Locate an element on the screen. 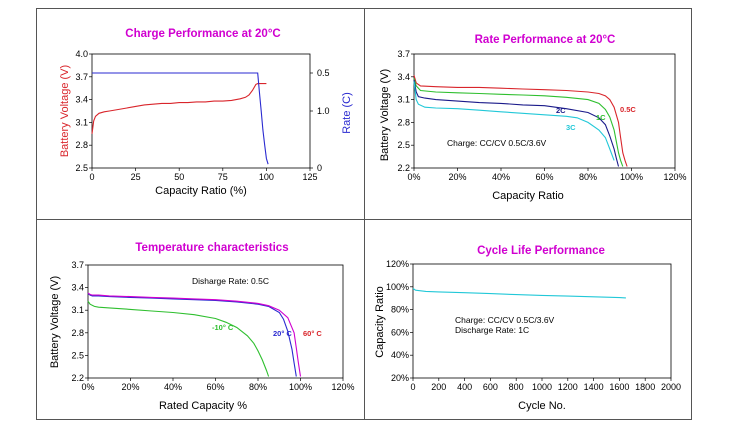 The image size is (746, 433). x-tick-label: 600 is located at coordinates (490, 387).